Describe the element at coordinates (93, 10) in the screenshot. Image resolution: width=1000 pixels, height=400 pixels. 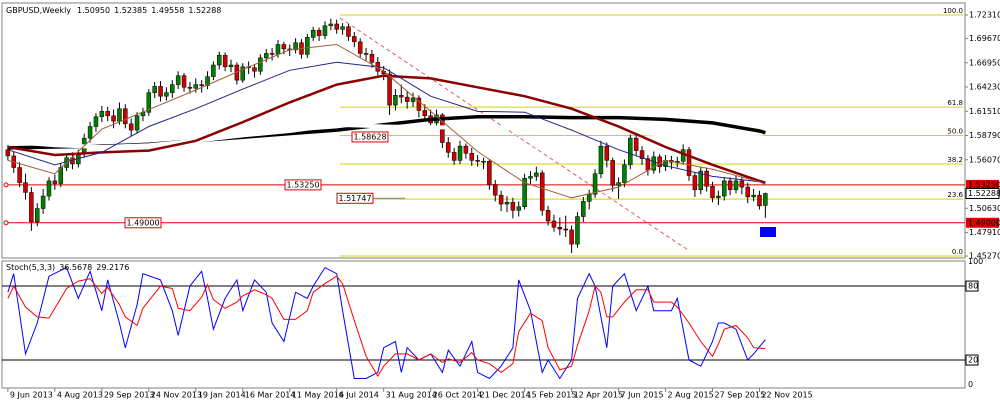
I see `header-open: 1.50950` at that location.